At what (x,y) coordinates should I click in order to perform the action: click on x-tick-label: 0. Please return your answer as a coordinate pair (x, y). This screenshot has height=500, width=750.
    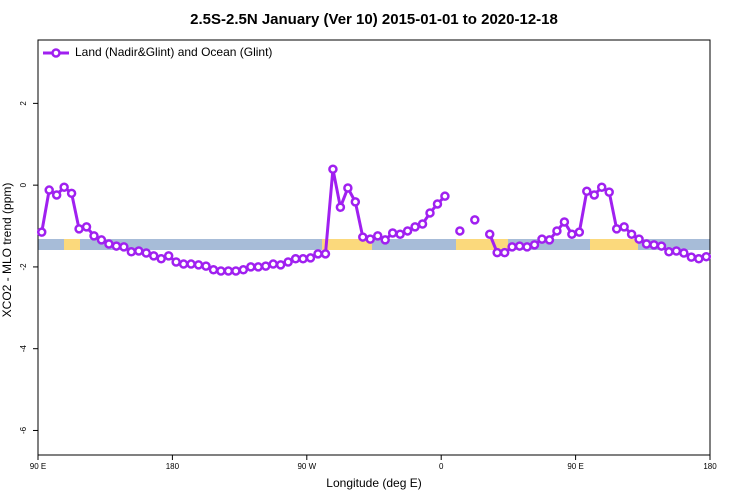
    Looking at the image, I should click on (441, 466).